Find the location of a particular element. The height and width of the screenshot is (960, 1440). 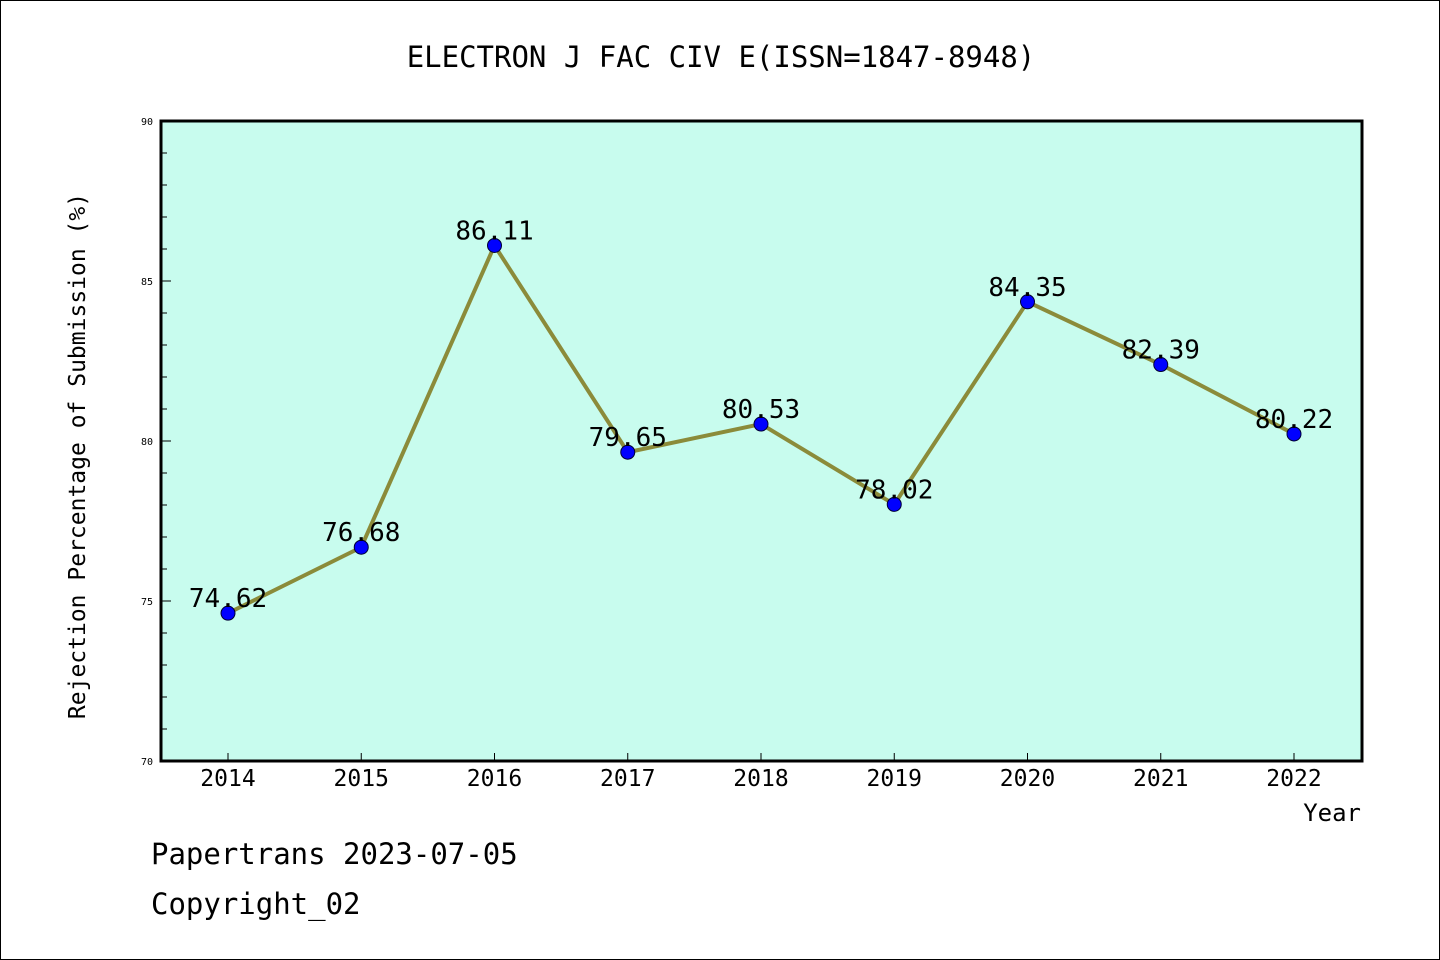

y-tick-label: 85 is located at coordinates (147, 282).